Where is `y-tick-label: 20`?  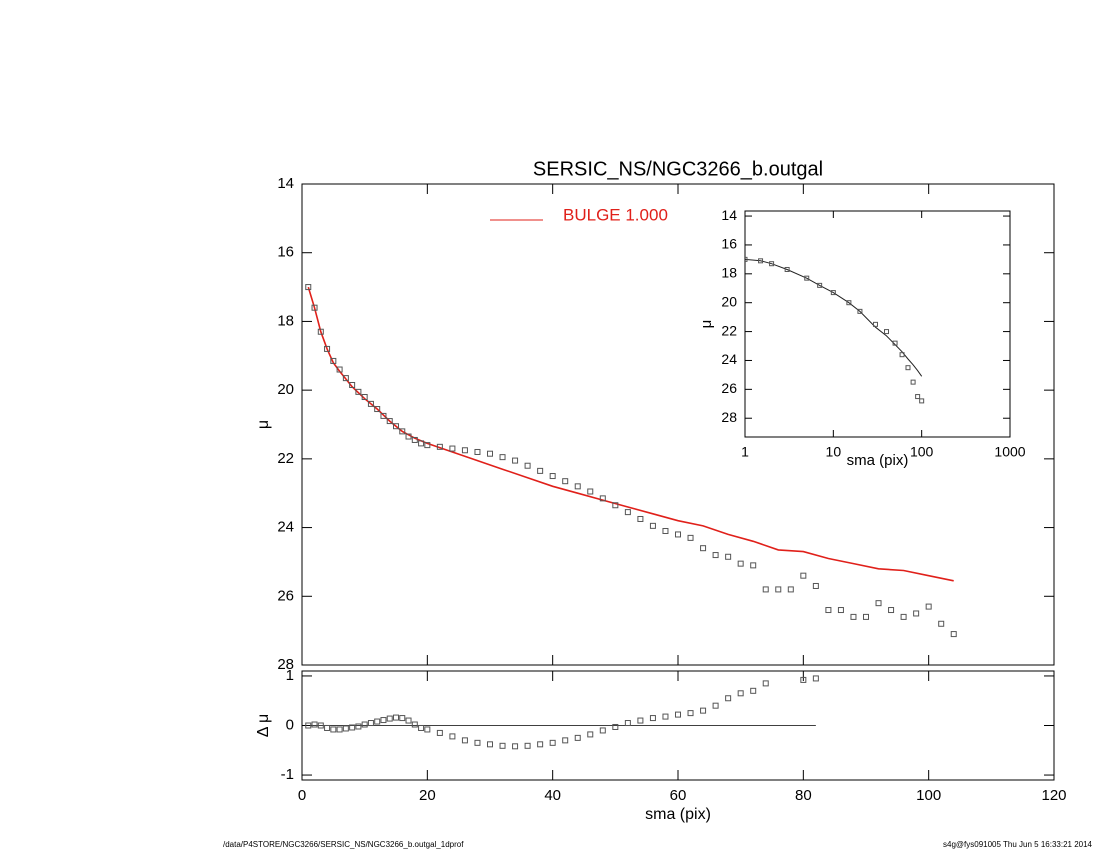
y-tick-label: 20 is located at coordinates (285, 389).